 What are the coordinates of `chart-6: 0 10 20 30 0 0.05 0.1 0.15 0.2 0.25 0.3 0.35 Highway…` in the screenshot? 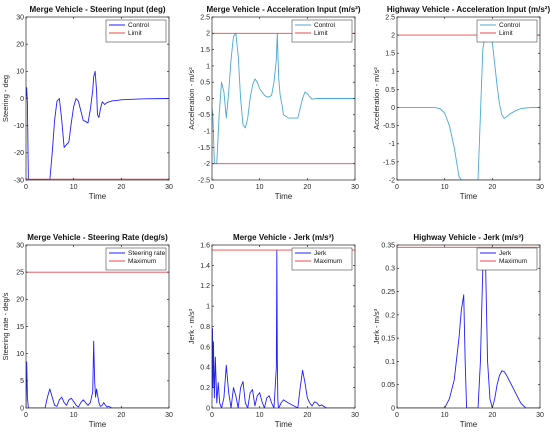 It's located at (458, 331).